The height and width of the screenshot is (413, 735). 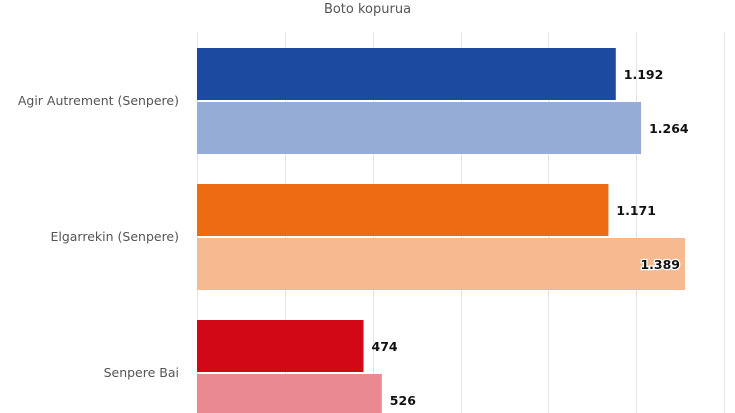 I want to click on data-label: 1.389, so click(x=660, y=264).